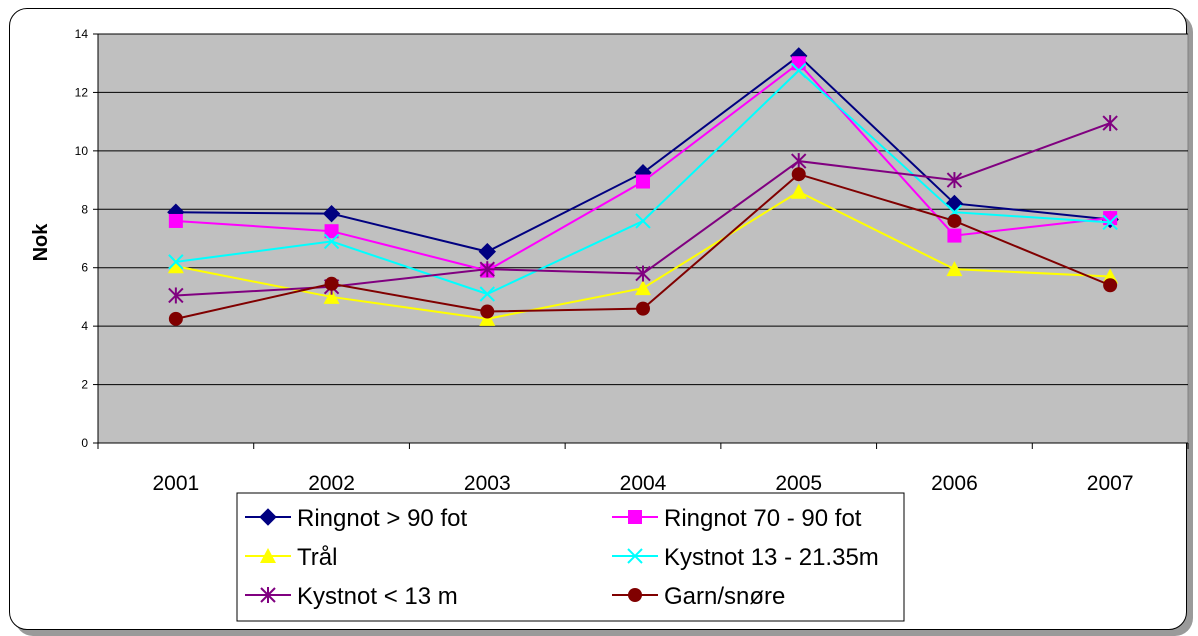 This screenshot has height=636, width=1198. What do you see at coordinates (82, 151) in the screenshot?
I see `y-tick-label: 10` at bounding box center [82, 151].